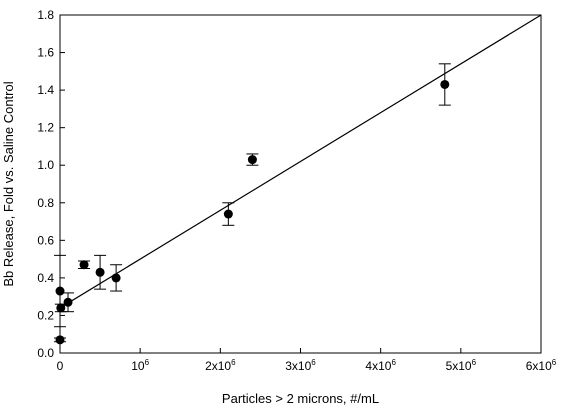 The image size is (562, 412). Describe the element at coordinates (541, 365) in the screenshot. I see `x-tick-label: 6x10⁶` at that location.